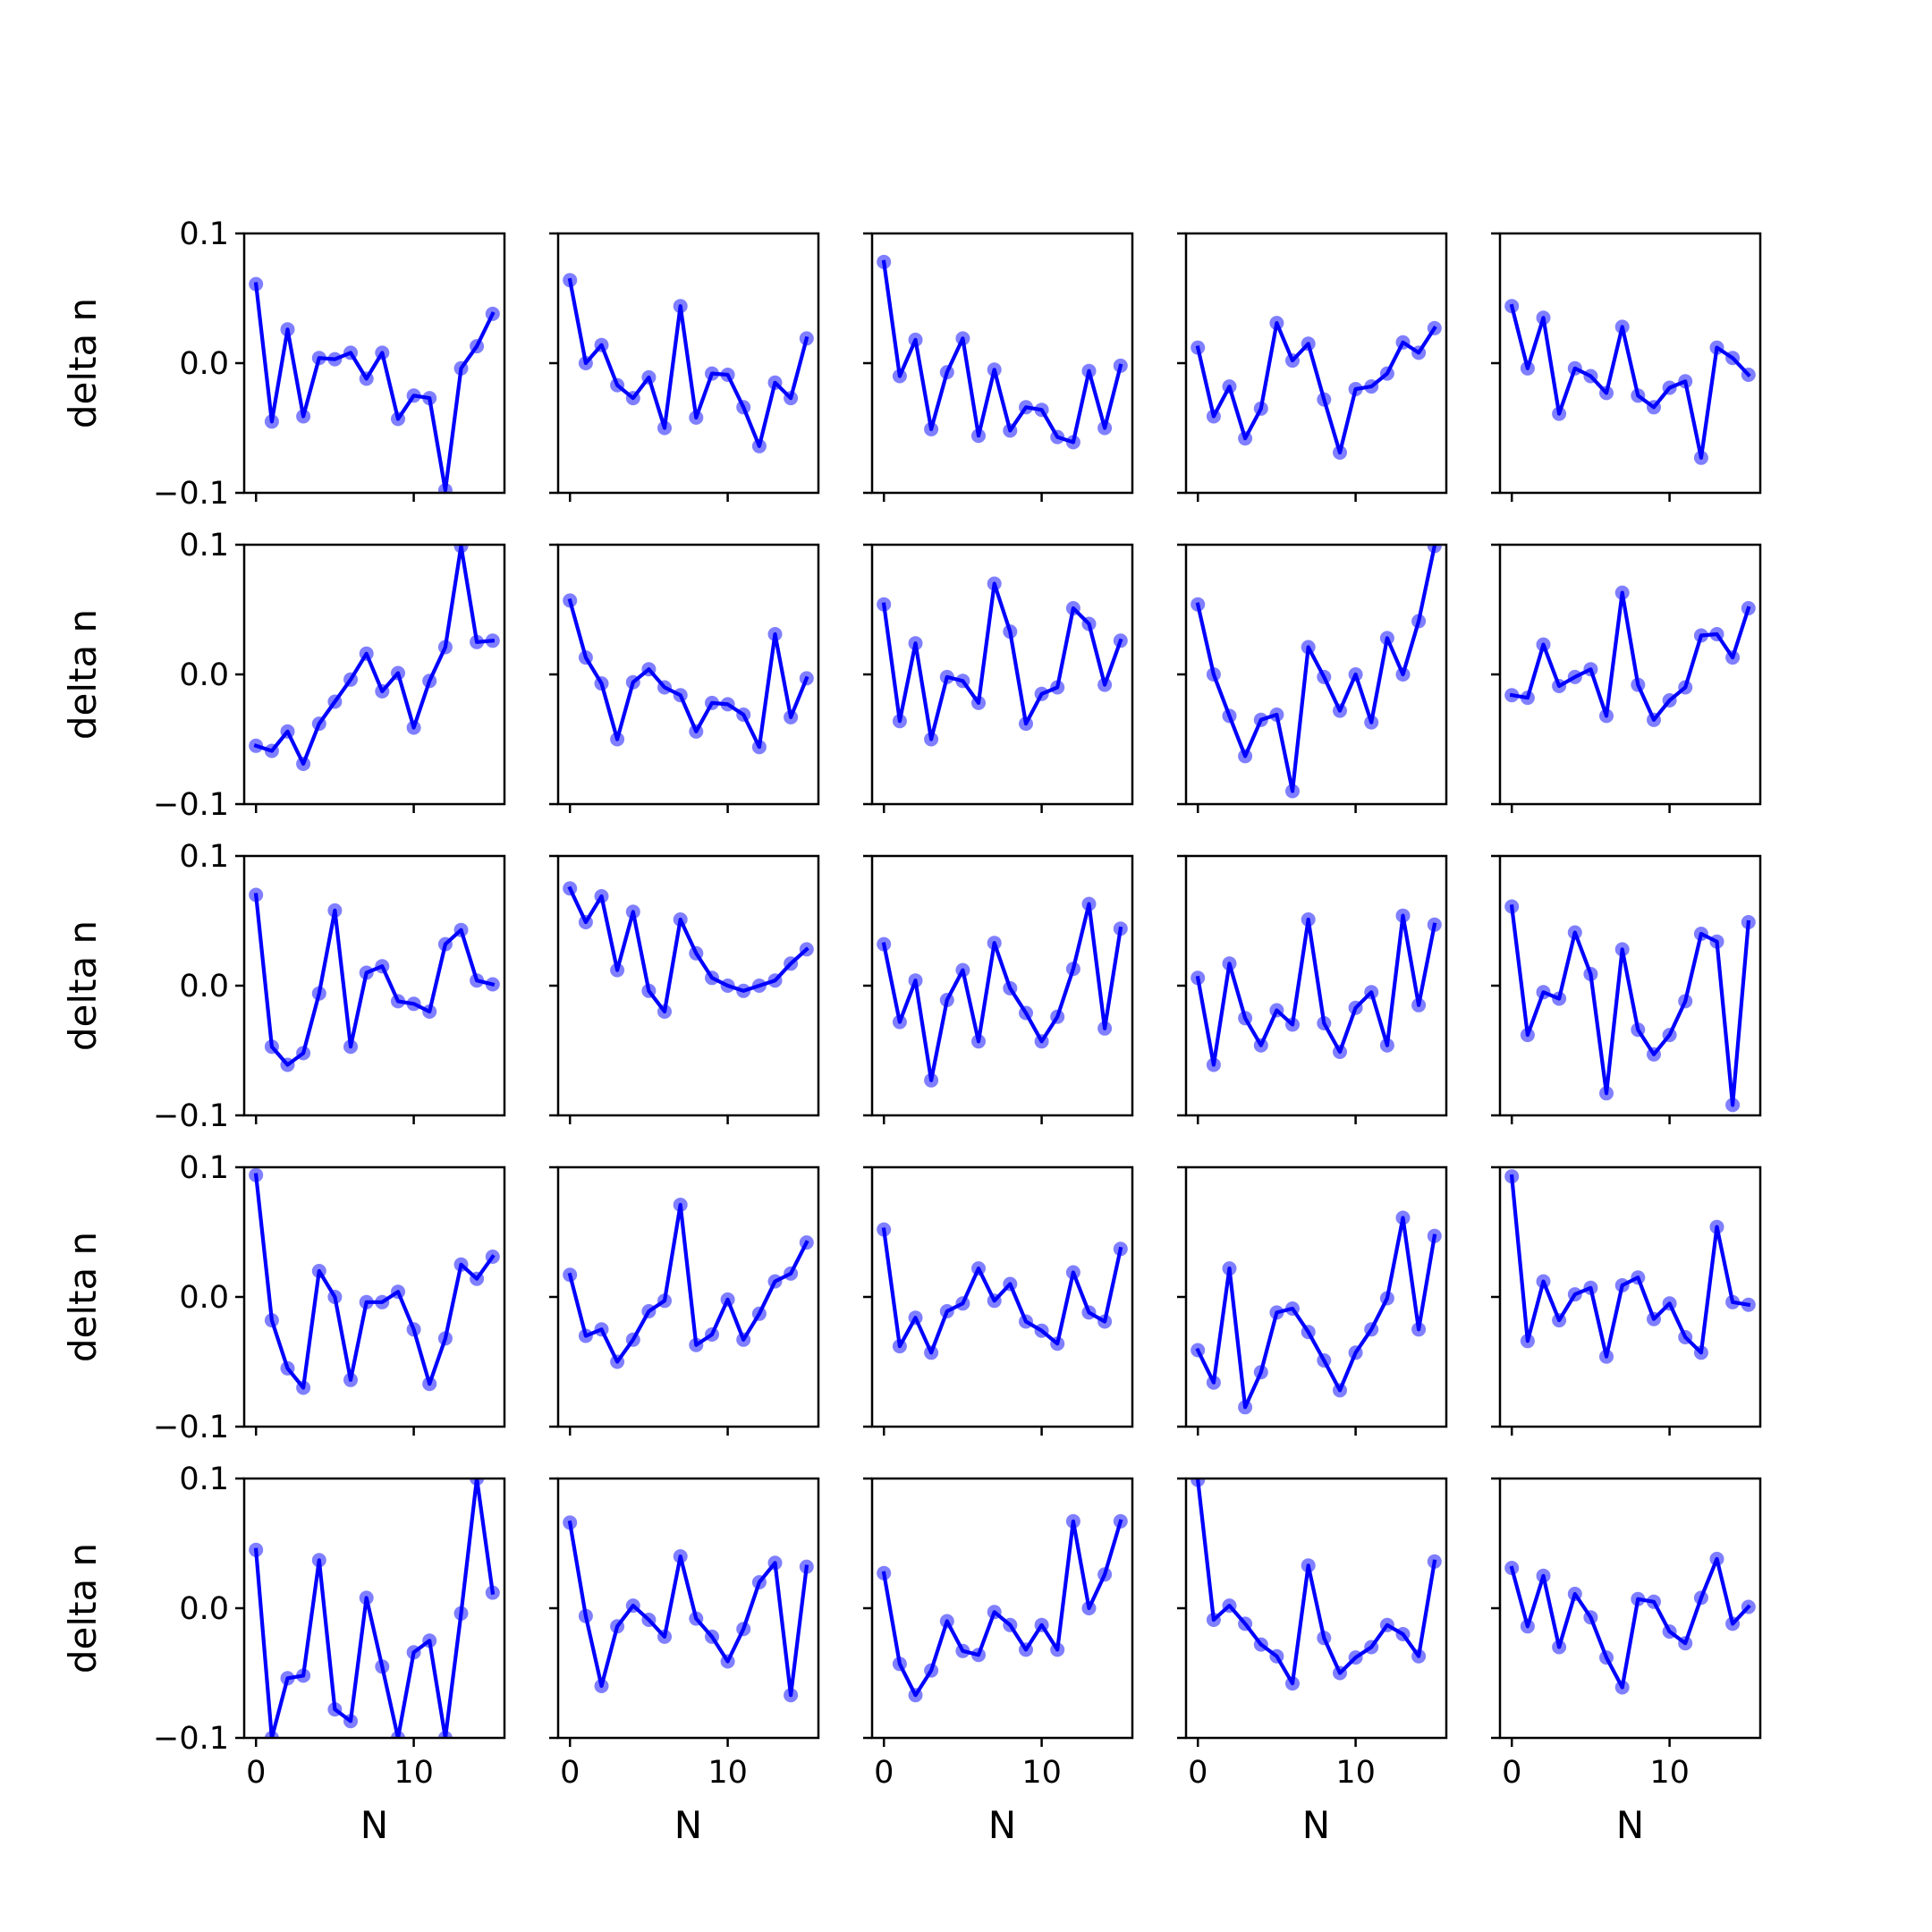 This screenshot has height=1932, width=1932. Describe the element at coordinates (684, 367) in the screenshot. I see `subplot-r1-c2` at that location.